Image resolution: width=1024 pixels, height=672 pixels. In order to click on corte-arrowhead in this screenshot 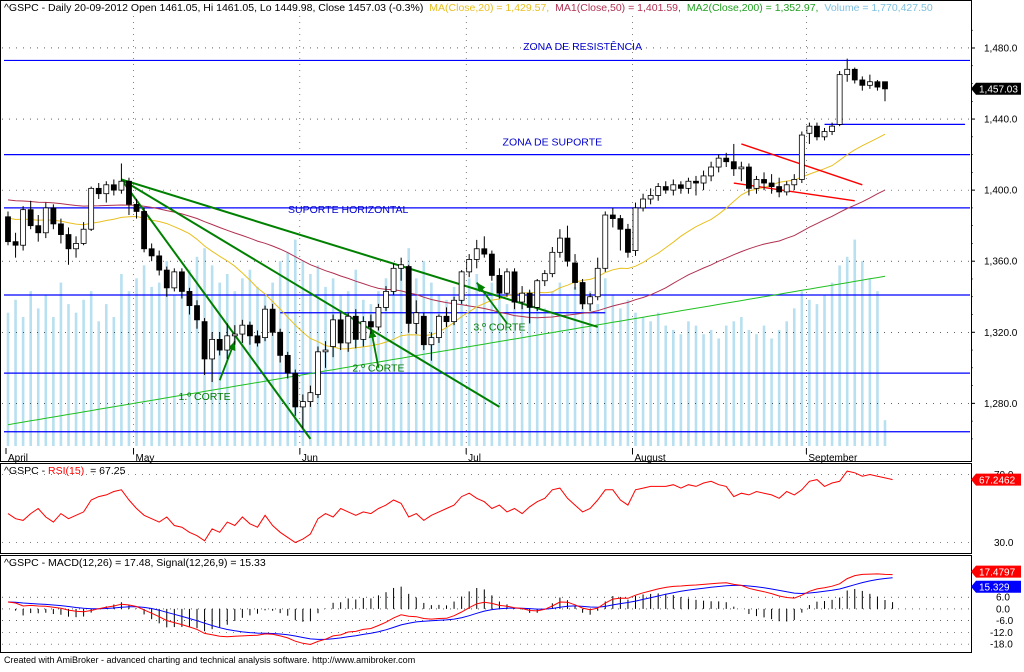, I will do `click(481, 287)`.